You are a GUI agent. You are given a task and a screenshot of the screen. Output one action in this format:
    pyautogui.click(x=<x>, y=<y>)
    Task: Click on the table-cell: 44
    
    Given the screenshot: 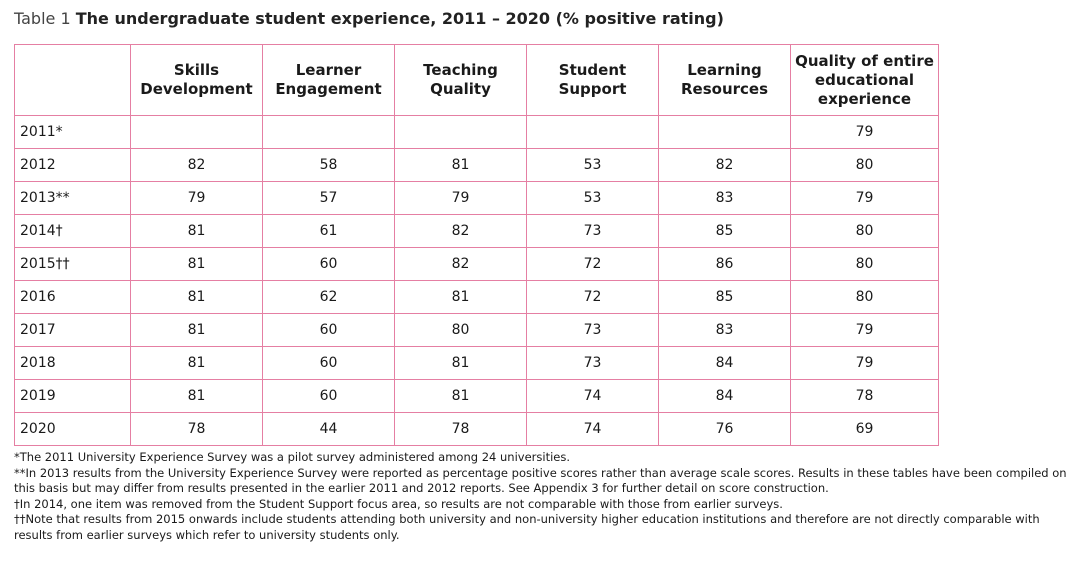 What is the action you would take?
    pyautogui.click(x=328, y=429)
    